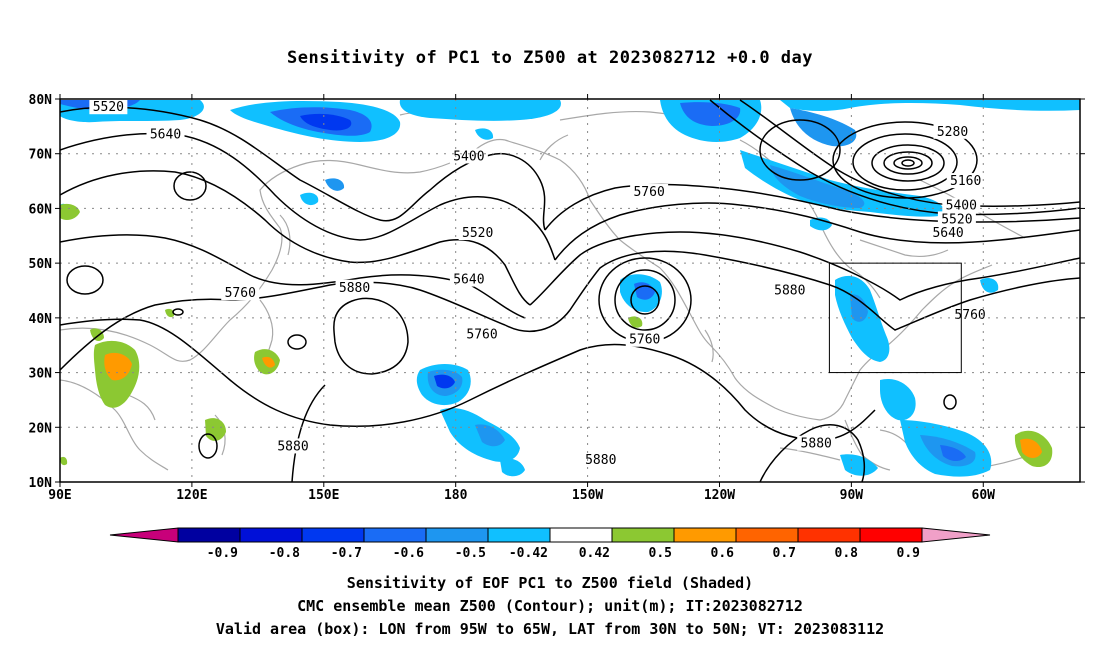  I want to click on colorbar-label: -0.6, so click(408, 553).